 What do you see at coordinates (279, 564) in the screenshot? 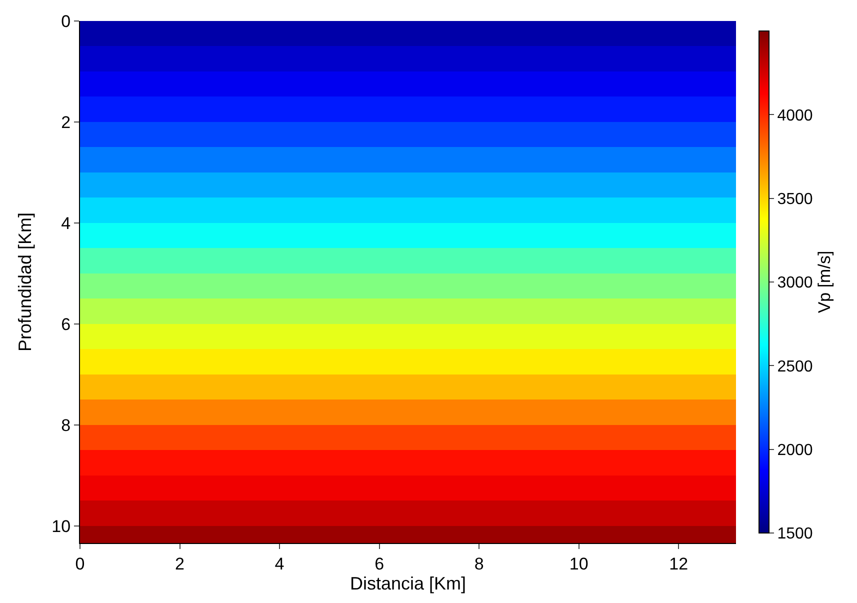
I see `x-tick-label: 4` at bounding box center [279, 564].